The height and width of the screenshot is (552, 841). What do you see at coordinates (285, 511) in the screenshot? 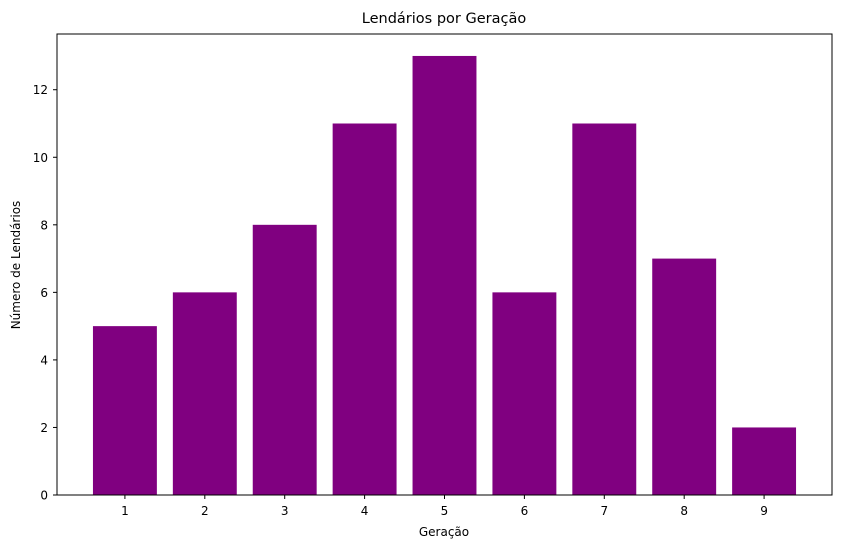
I see `x-tick-label: 3` at bounding box center [285, 511].